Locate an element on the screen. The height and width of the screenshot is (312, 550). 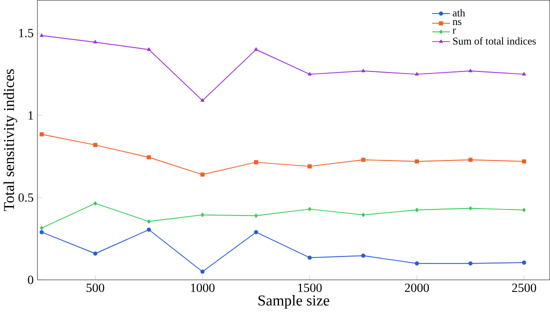
x-tick-label: 2500 is located at coordinates (524, 288).